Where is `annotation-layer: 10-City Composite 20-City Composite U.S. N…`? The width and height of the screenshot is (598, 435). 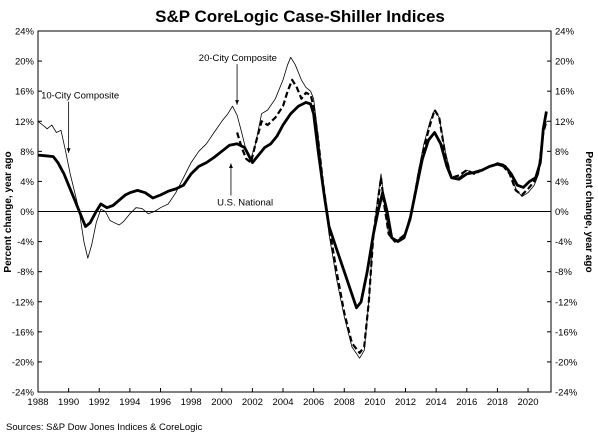
annotation-layer: 10-City Composite 20-City Composite U.S. N… is located at coordinates (159, 130).